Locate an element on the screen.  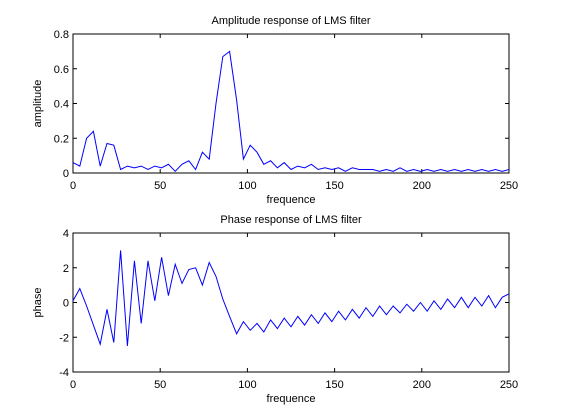
phase-ytick-label-1: -2 is located at coordinates (64, 338).